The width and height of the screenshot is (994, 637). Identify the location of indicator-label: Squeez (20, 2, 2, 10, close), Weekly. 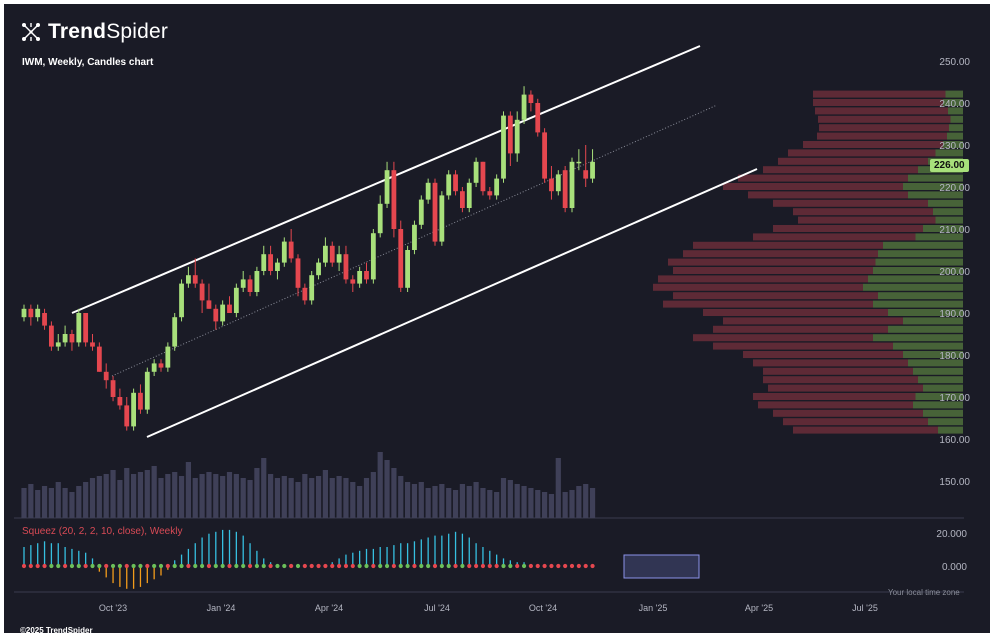
(102, 531).